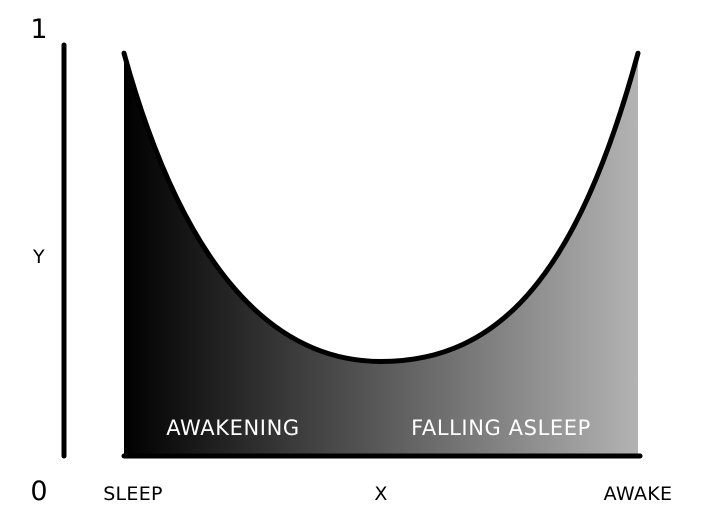 The image size is (707, 517). What do you see at coordinates (133, 494) in the screenshot?
I see `x-axis-left-label: SLEEP` at bounding box center [133, 494].